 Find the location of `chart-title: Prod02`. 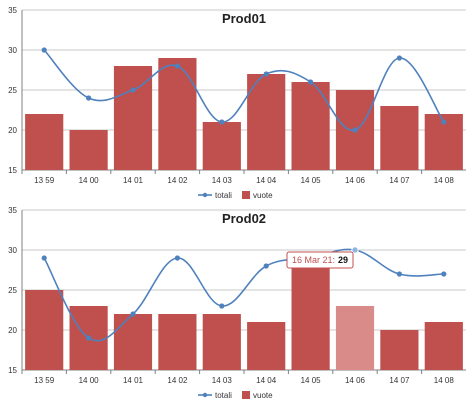

chart-title: Prod02 is located at coordinates (244, 218).